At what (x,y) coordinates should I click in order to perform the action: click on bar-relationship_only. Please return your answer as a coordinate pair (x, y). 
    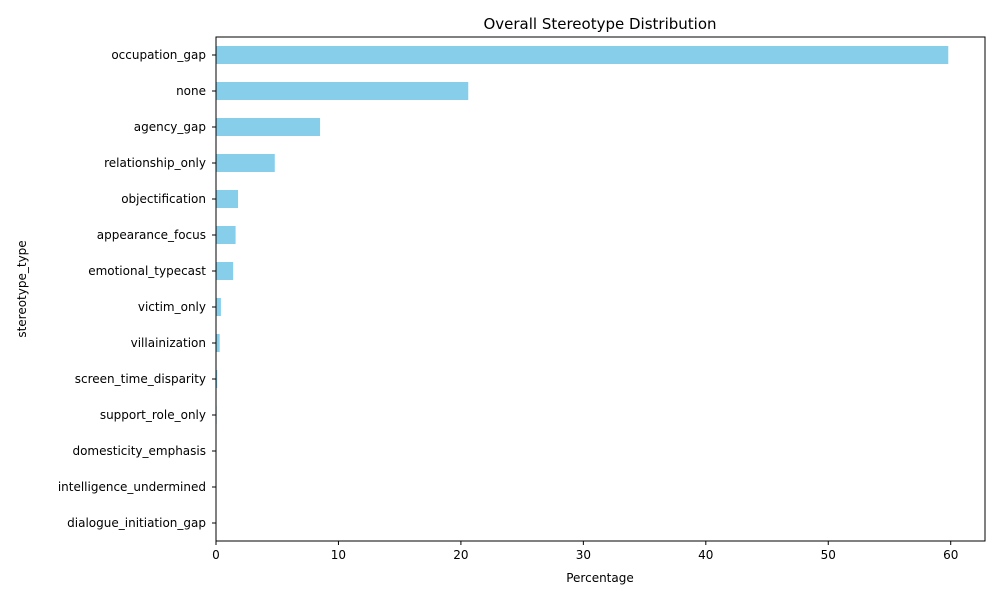
    Looking at the image, I should click on (245, 163).